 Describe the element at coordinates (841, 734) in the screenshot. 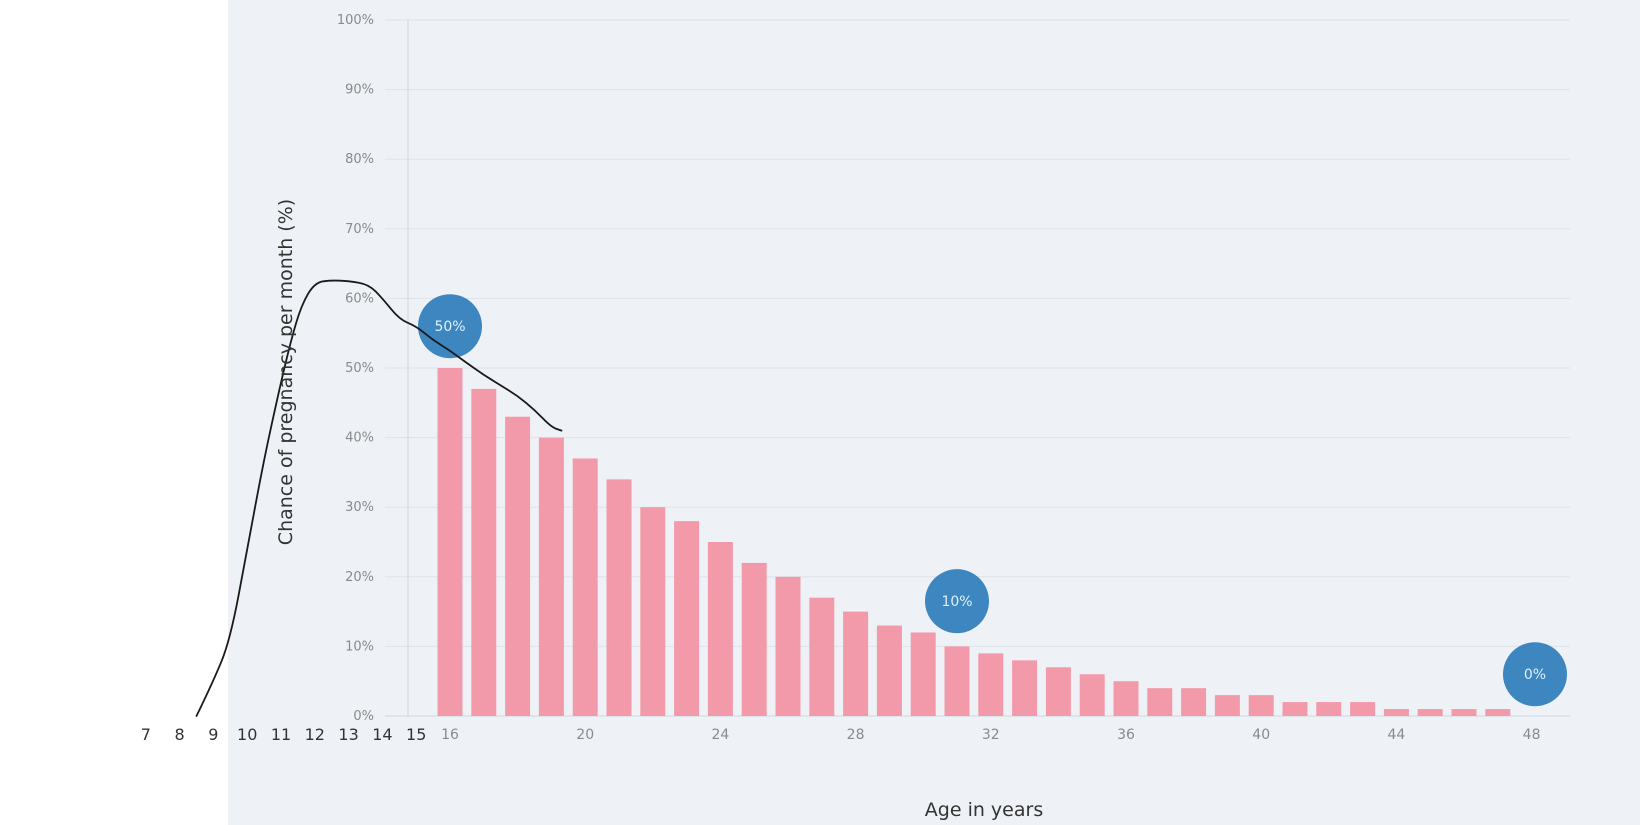

I see `x-tick-labels: 16 20 24 28 32 36 40 44 48 7 8 9 10 11 12 13 14 15` at that location.